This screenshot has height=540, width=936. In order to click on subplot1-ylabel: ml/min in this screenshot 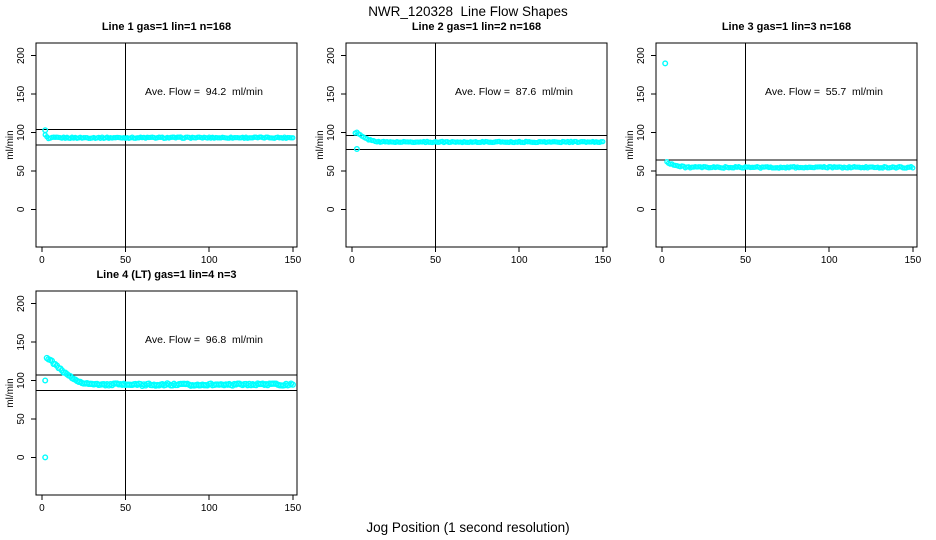, I will do `click(10, 145)`.